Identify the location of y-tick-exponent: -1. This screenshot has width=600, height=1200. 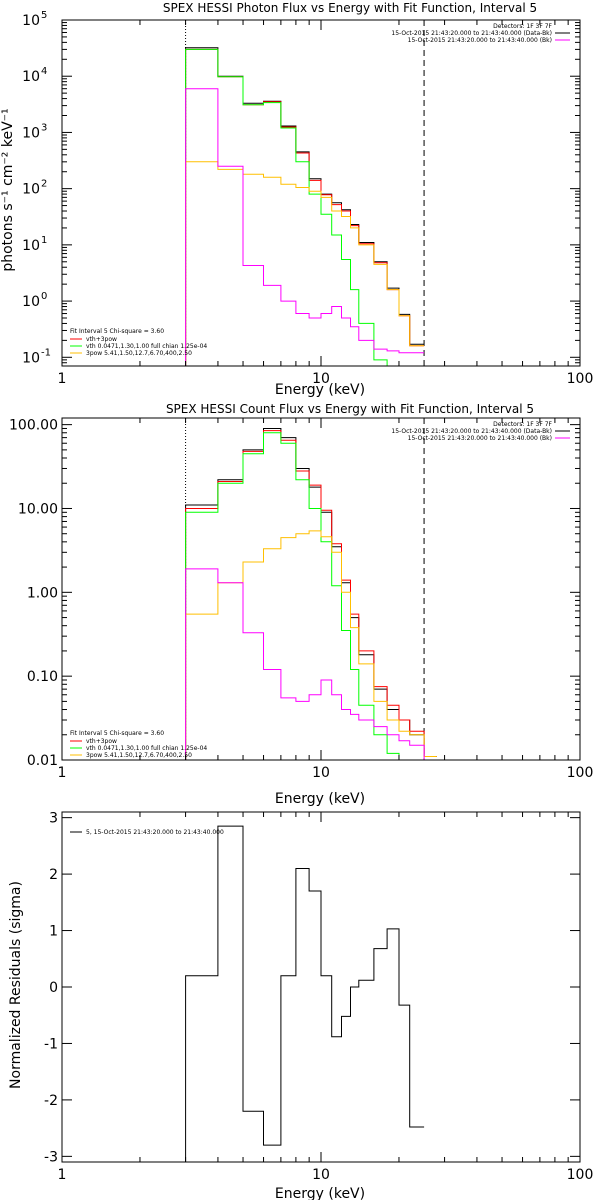
(46, 352).